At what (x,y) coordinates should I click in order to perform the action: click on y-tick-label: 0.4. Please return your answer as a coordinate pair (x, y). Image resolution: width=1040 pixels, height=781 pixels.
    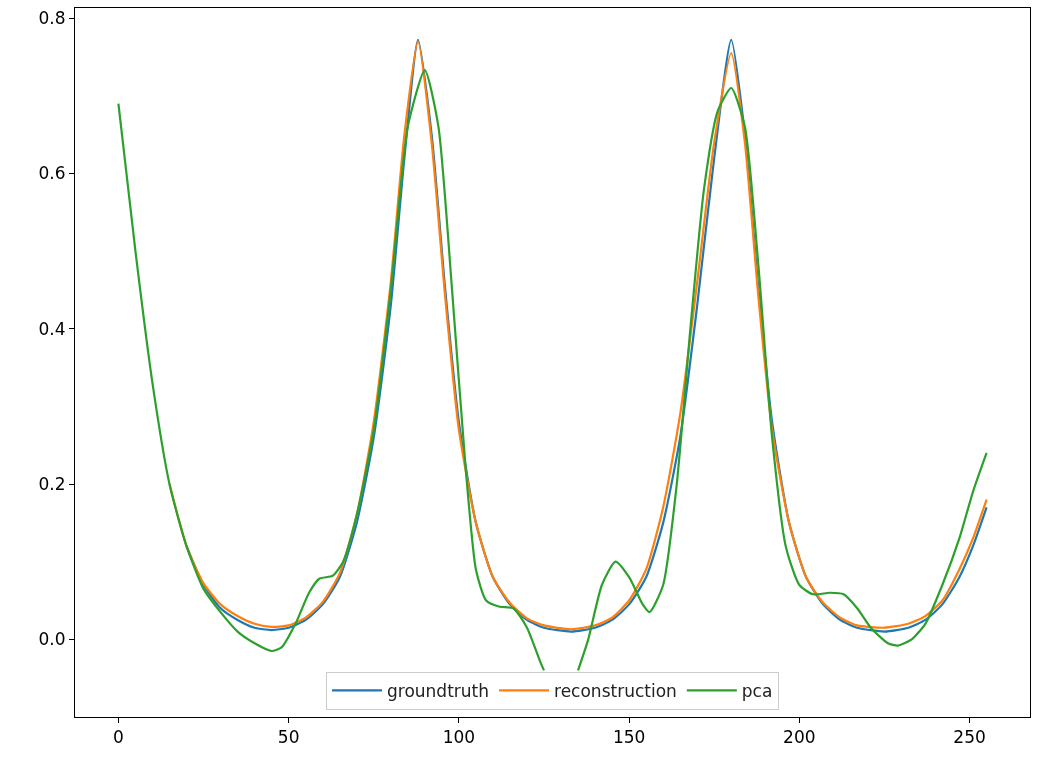
    Looking at the image, I should click on (52, 328).